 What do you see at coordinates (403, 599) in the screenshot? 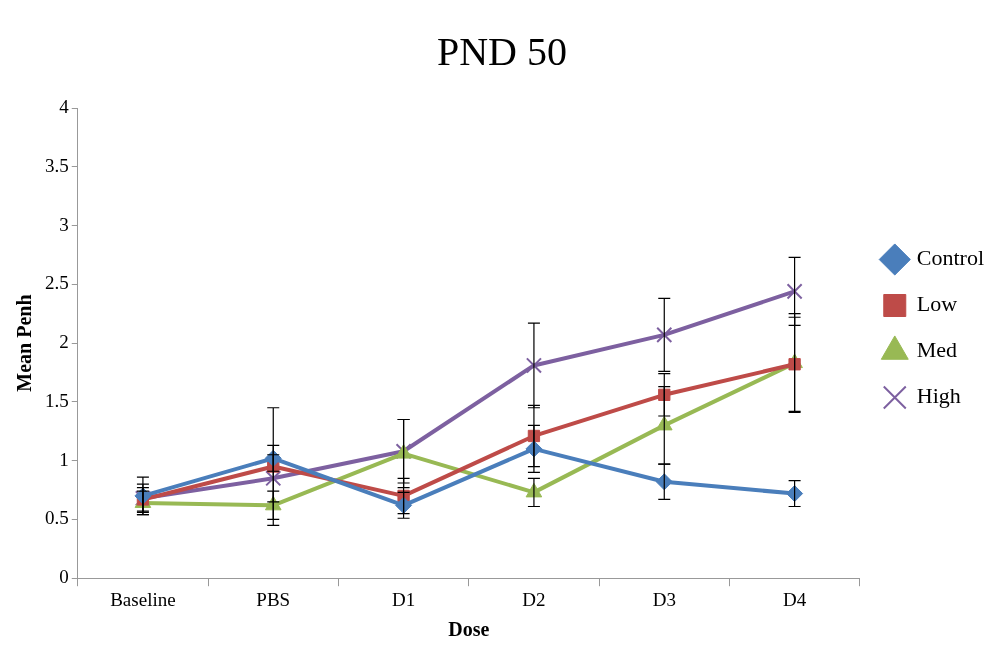
I see `x-tick-label: D1` at bounding box center [403, 599].